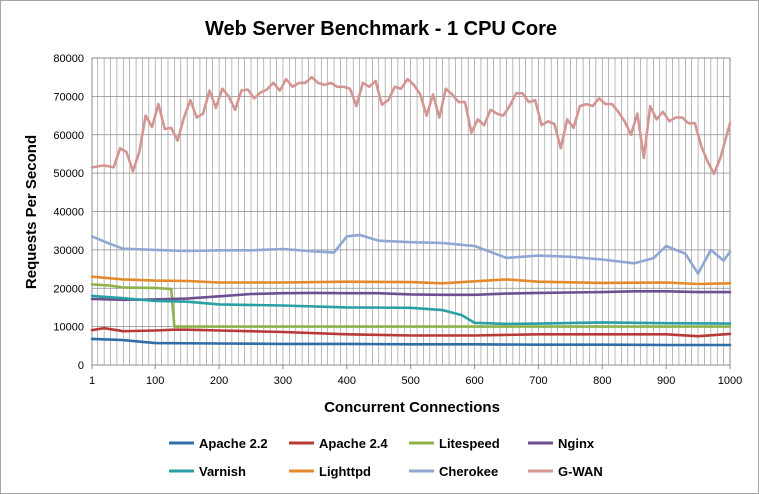 The image size is (759, 494). I want to click on legend-item-apache-2-4: Apache 2.4, so click(338, 443).